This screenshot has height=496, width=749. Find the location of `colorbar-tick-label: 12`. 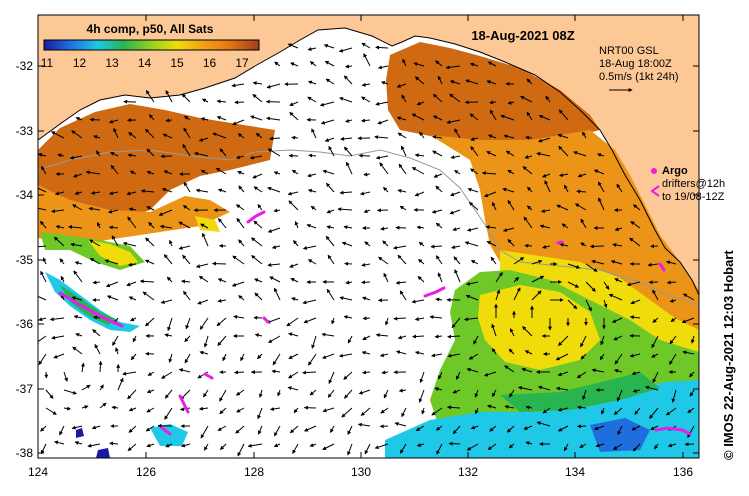

colorbar-tick-label: 12 is located at coordinates (80, 63).